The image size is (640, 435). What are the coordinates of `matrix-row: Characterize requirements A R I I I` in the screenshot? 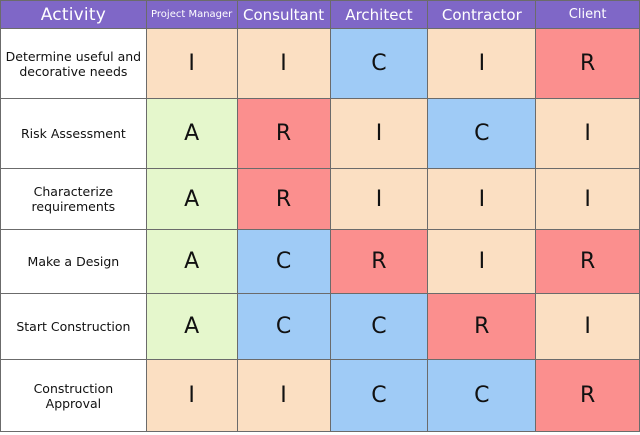 It's located at (320, 199).